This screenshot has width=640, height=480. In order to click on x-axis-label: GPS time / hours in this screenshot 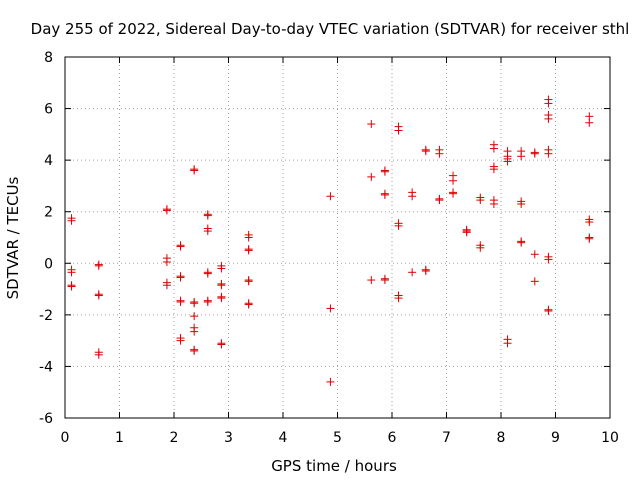, I will do `click(334, 466)`.